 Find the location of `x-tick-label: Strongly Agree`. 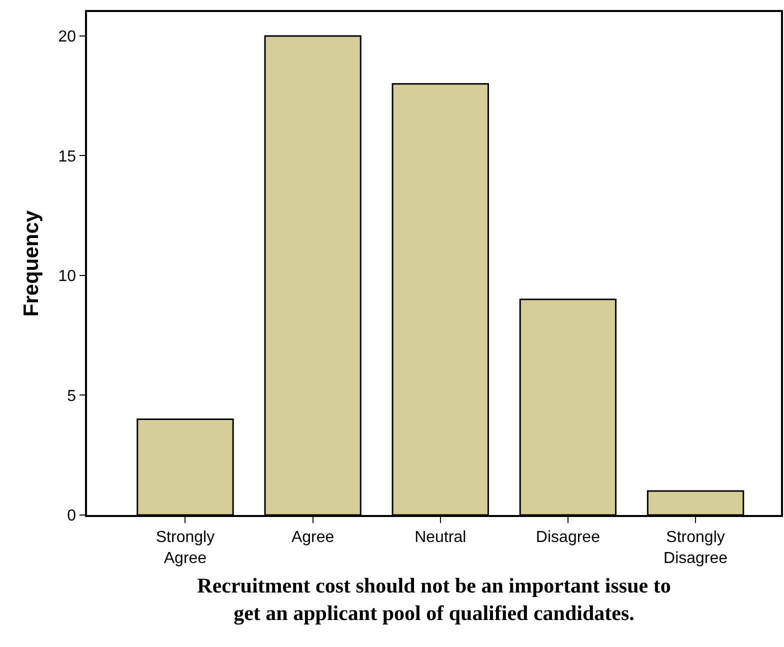

x-tick-label: Strongly Agree is located at coordinates (185, 547).